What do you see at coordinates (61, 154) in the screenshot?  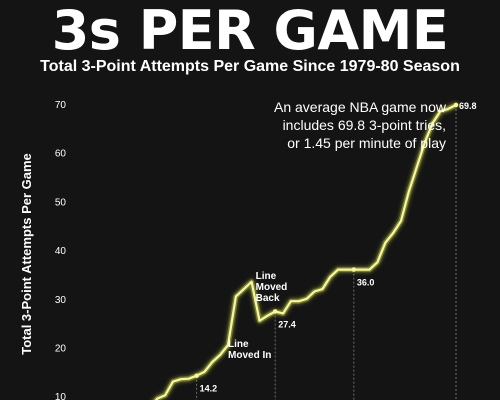 I see `y-tick-label: 60` at bounding box center [61, 154].